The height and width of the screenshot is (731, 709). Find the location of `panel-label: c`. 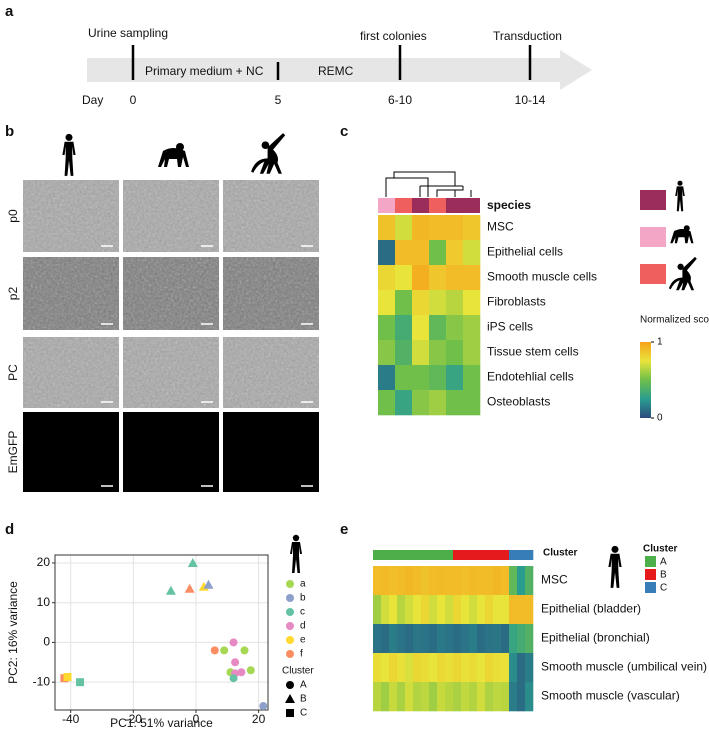

panel-label: c is located at coordinates (344, 131).